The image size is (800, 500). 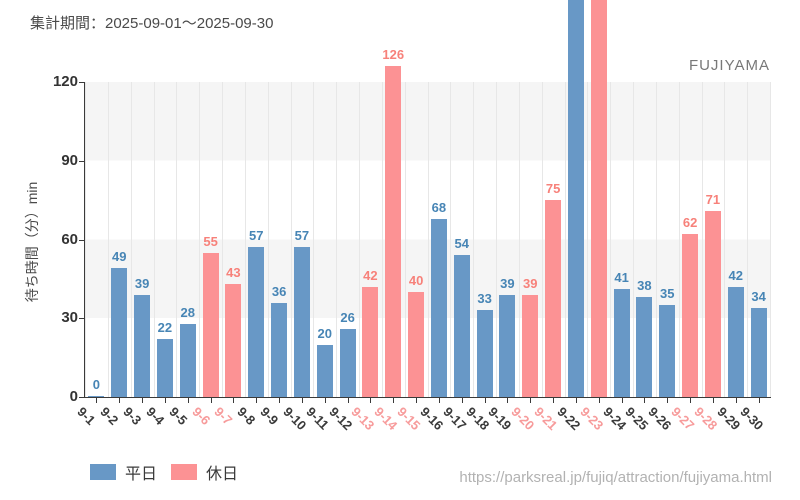 What do you see at coordinates (269, 416) in the screenshot?
I see `x-tick-label-9-9: 9-9` at bounding box center [269, 416].